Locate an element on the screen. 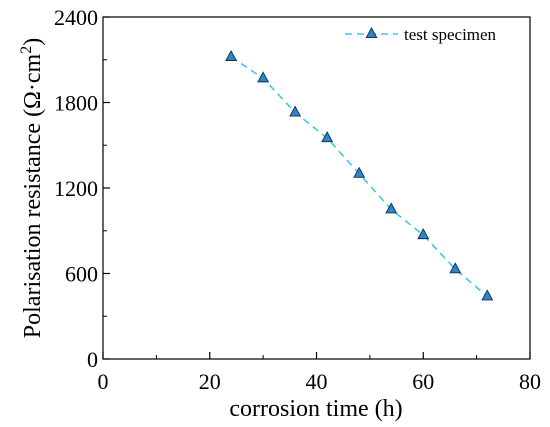 This screenshot has height=427, width=550. y-tick-label: 600 is located at coordinates (81, 274).